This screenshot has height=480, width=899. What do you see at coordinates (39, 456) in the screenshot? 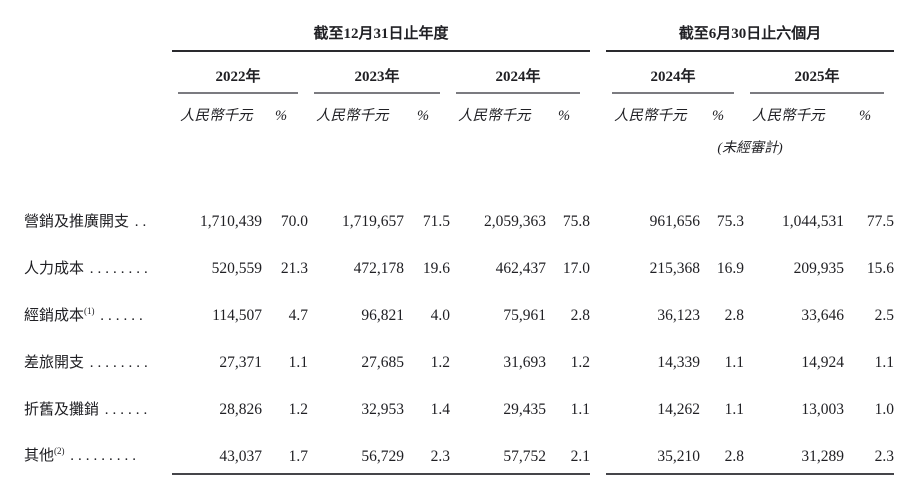
I see `row-label: 其他` at bounding box center [39, 456].